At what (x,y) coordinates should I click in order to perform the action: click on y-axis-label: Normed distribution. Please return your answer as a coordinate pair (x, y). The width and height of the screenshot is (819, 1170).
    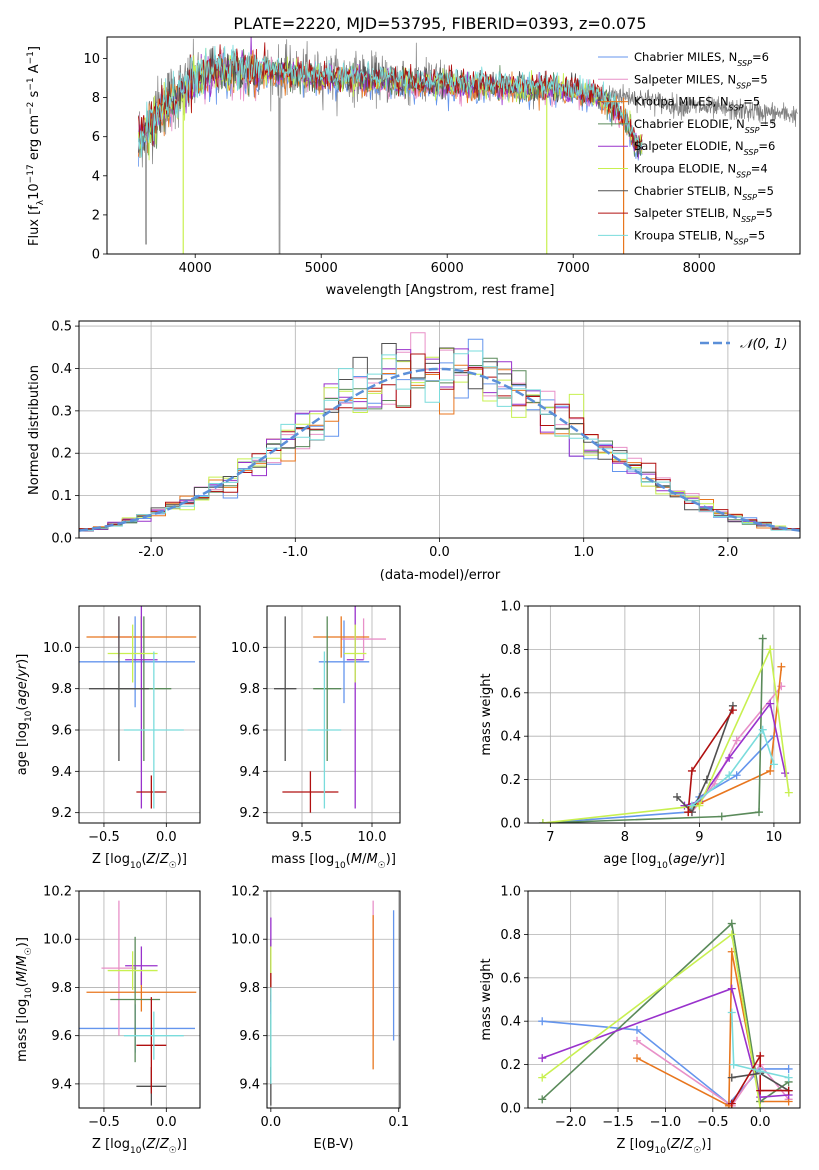
    Looking at the image, I should click on (34, 430).